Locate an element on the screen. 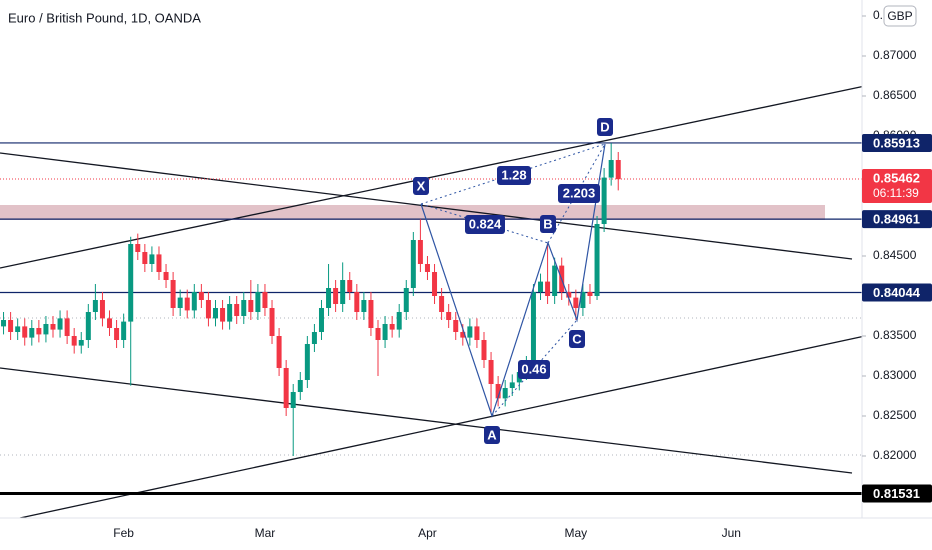  point-label: A is located at coordinates (492, 434).